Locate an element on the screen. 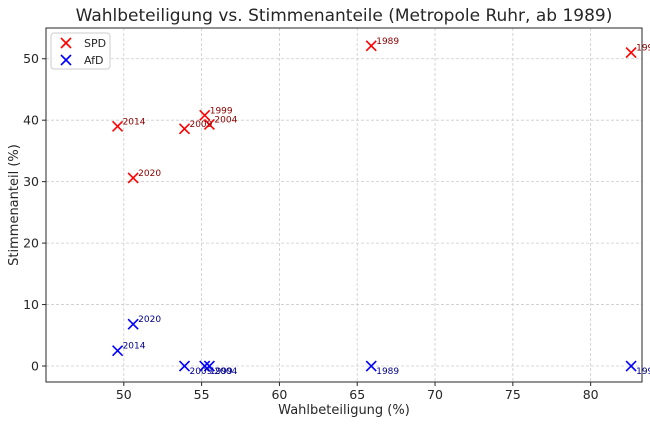  y-tick-label: 10 is located at coordinates (31, 304).